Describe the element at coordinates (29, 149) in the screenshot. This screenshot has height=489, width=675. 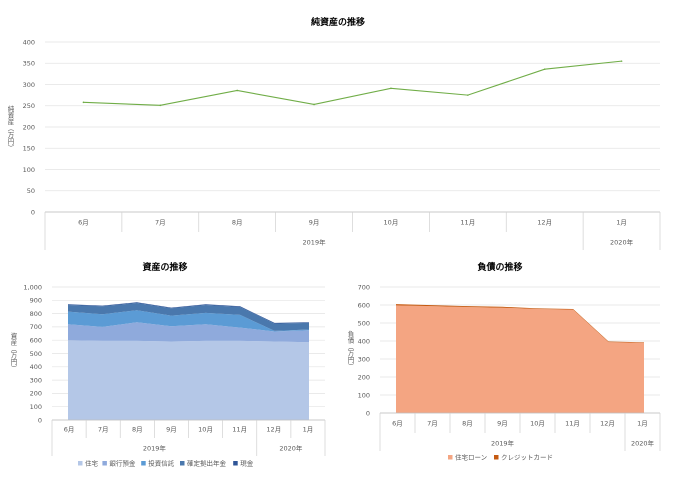
I see `y-tick-label: 150` at that location.